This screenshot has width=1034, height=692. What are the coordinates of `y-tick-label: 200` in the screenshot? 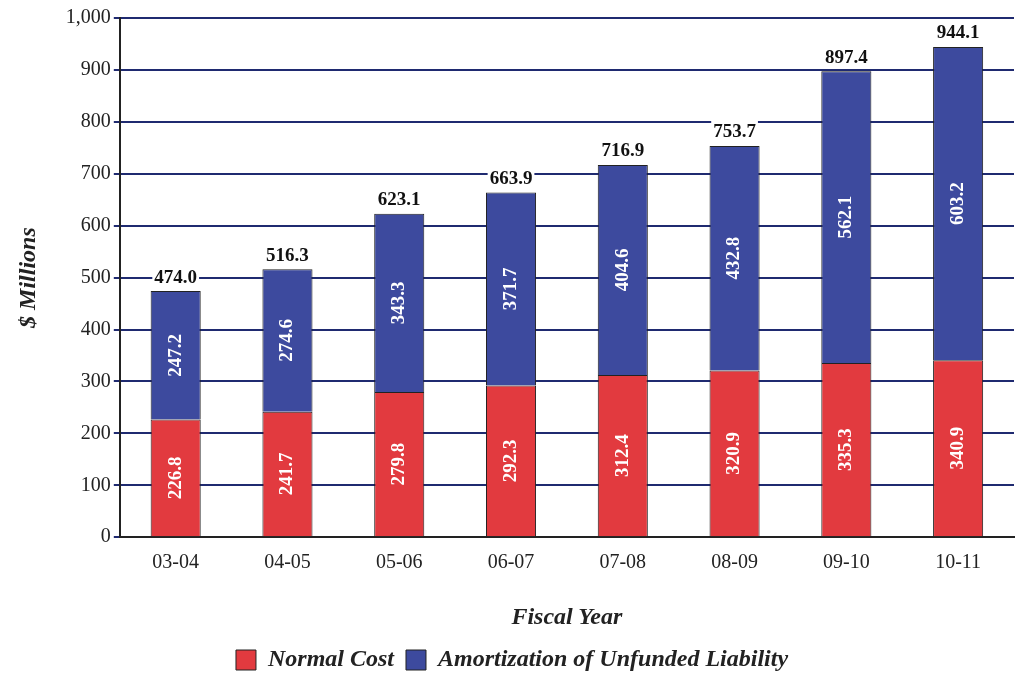 It's located at (95, 431).